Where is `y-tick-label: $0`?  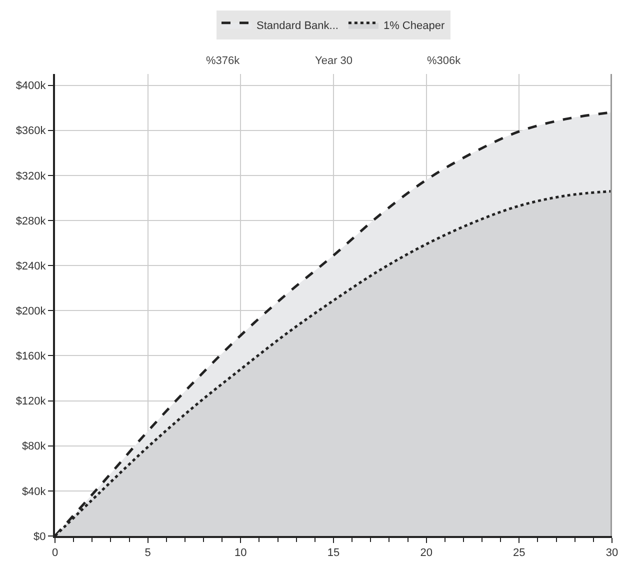 y-tick-label: $0 is located at coordinates (40, 536).